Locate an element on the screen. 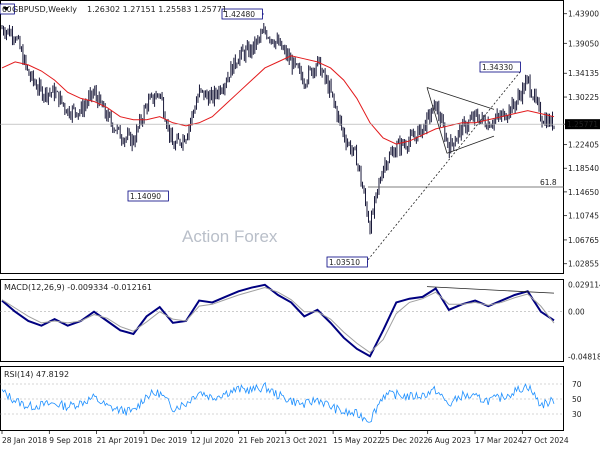  macd-axis-tick-label: -0.048189 is located at coordinates (584, 356).